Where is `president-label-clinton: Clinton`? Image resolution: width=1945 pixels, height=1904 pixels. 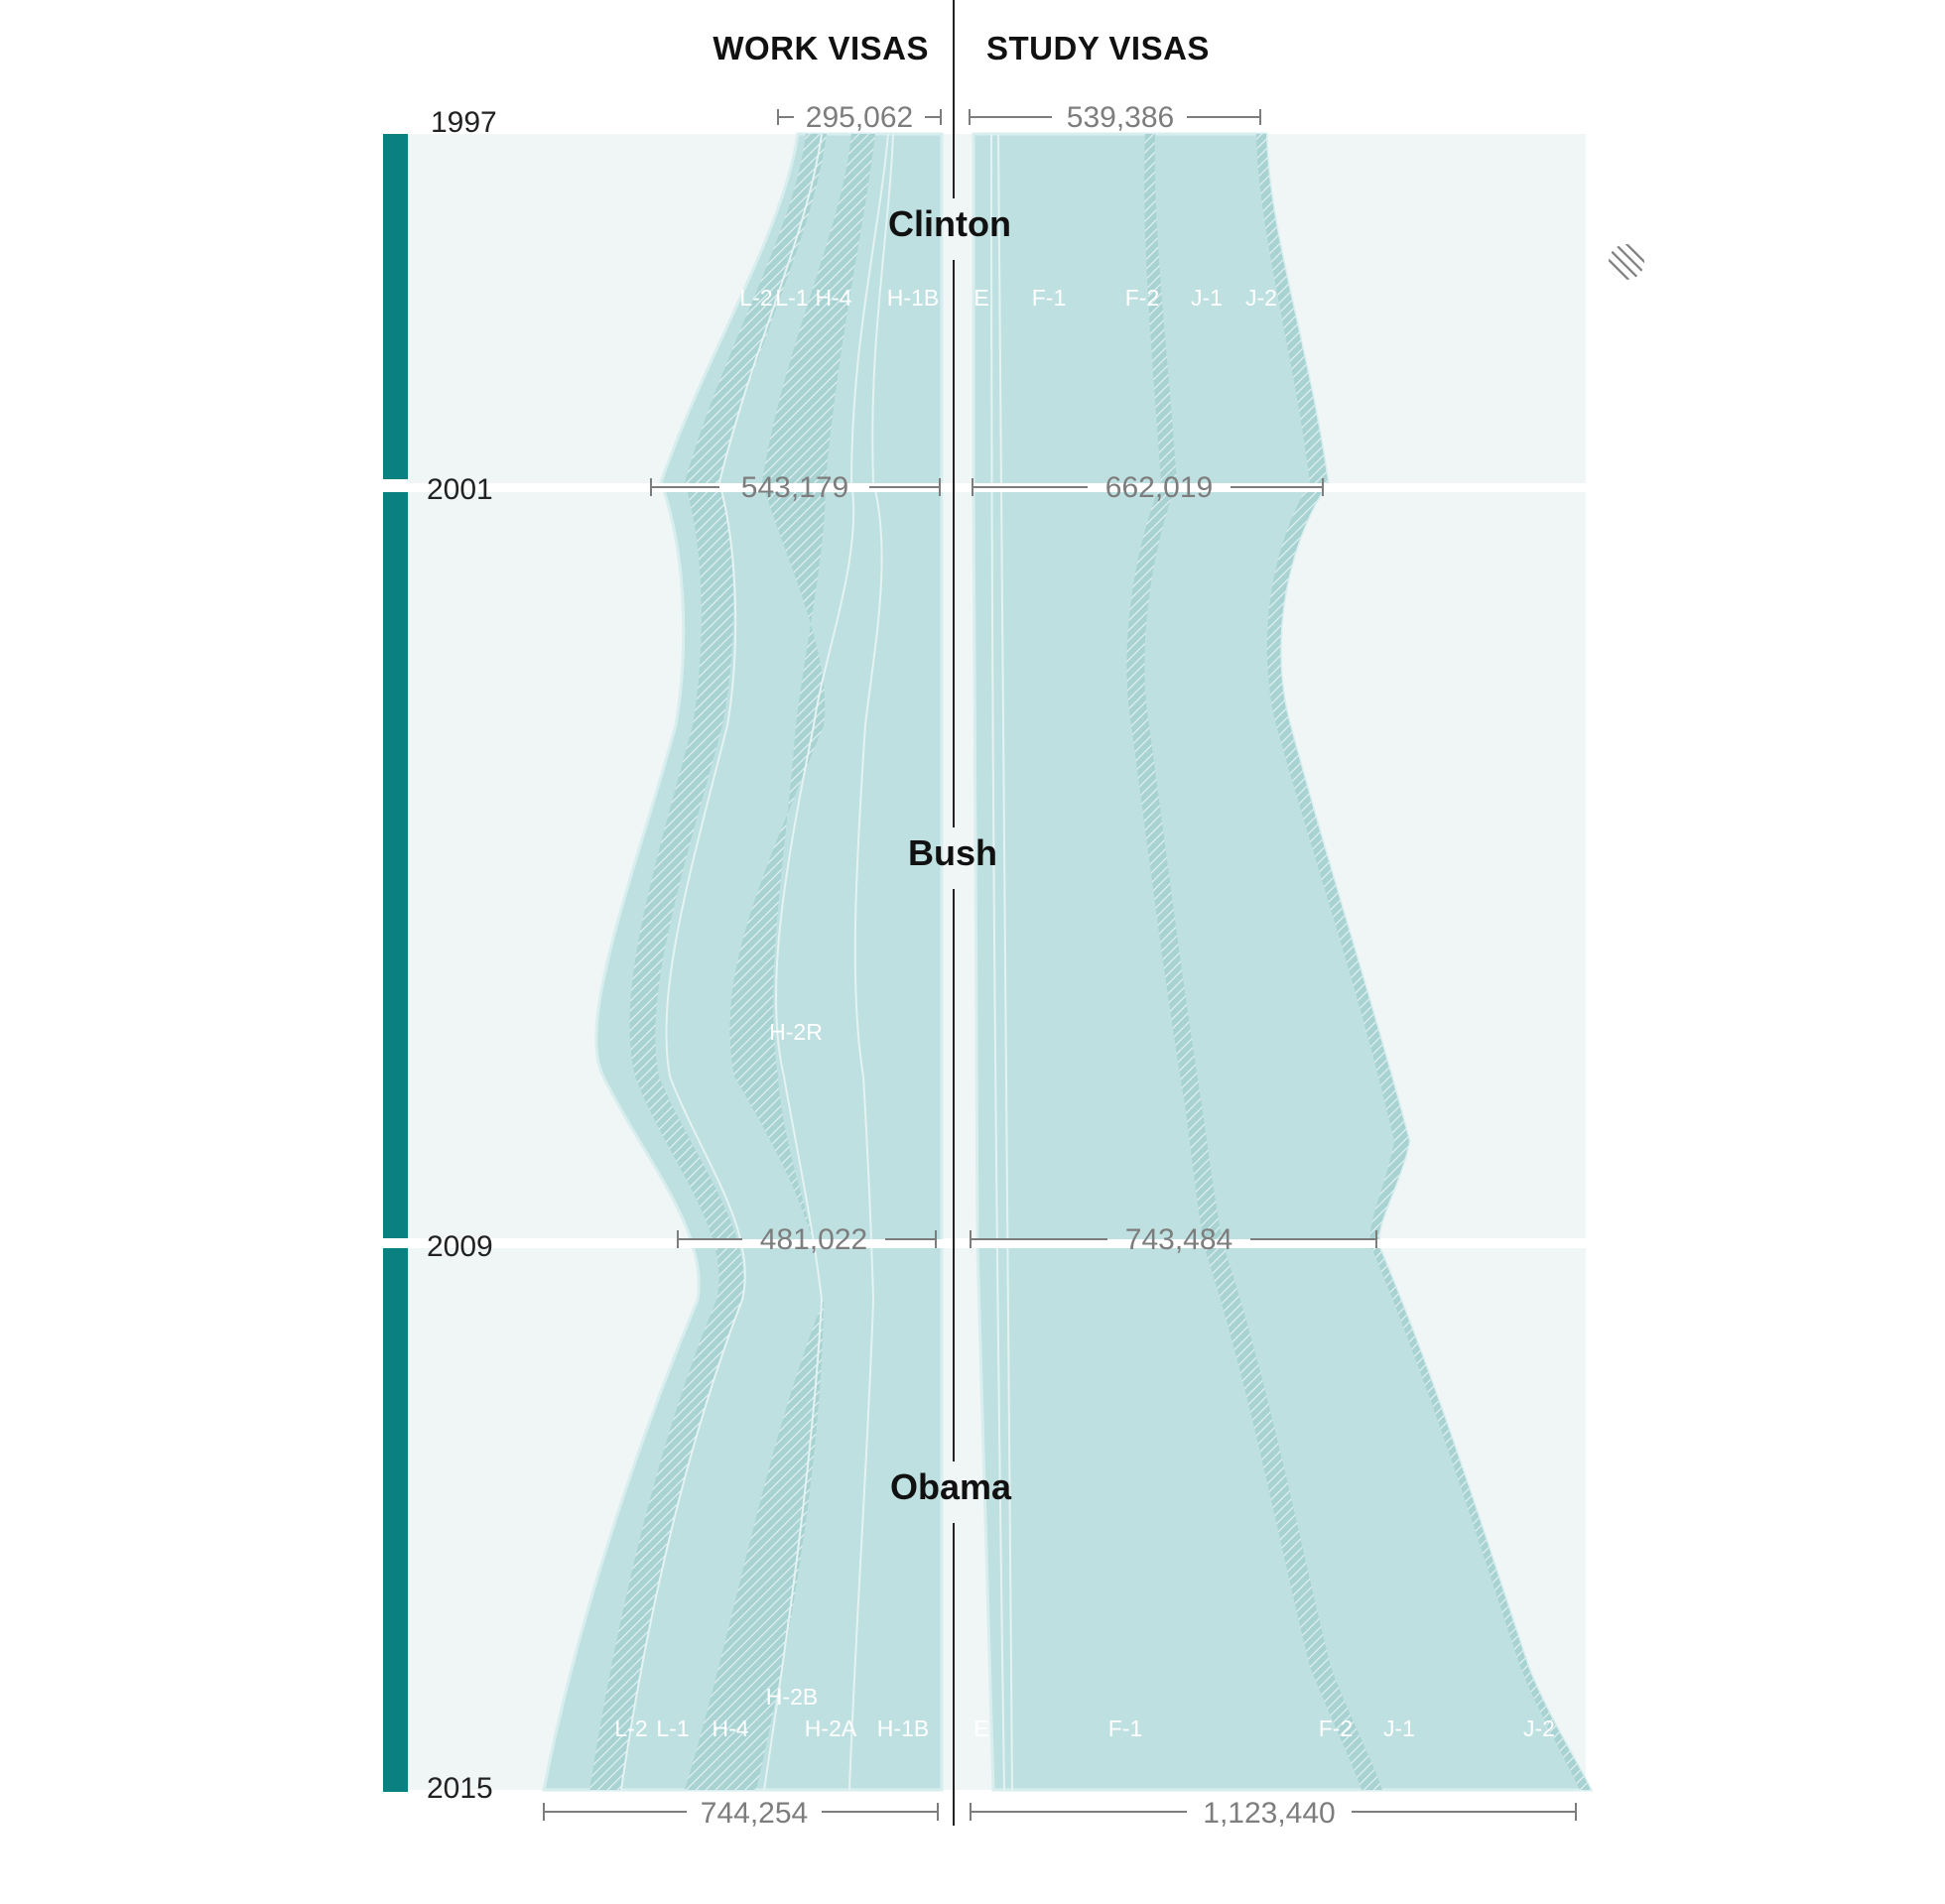 president-label-clinton: Clinton is located at coordinates (949, 223).